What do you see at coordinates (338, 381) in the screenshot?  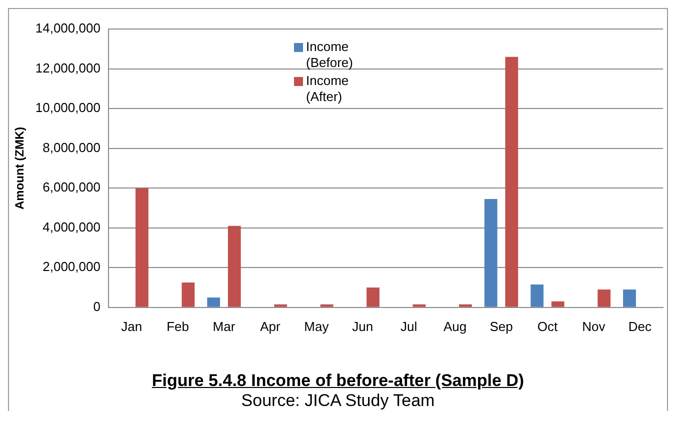 I see `text: Figure 5.4.8 Income of before-after (Sample D)` at bounding box center [338, 381].